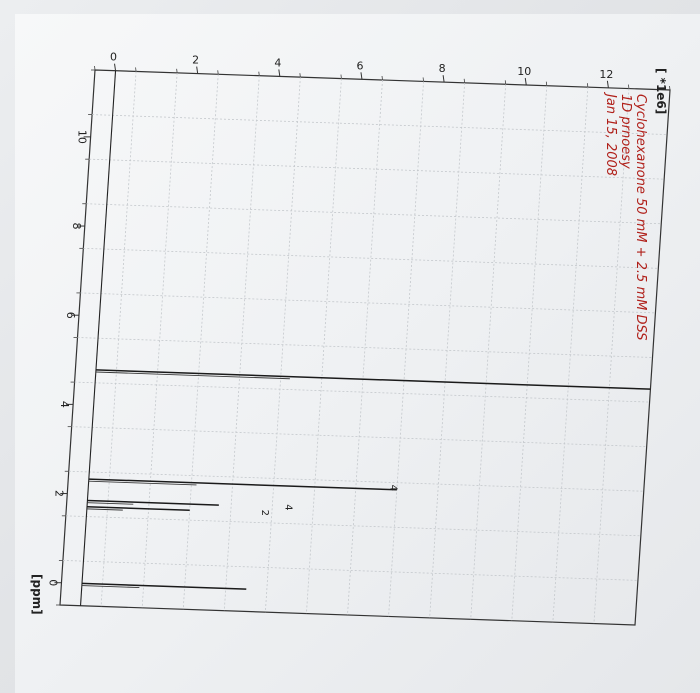  What do you see at coordinates (113, 57) in the screenshot?
I see `intensity-tick-label: 0` at bounding box center [113, 57].